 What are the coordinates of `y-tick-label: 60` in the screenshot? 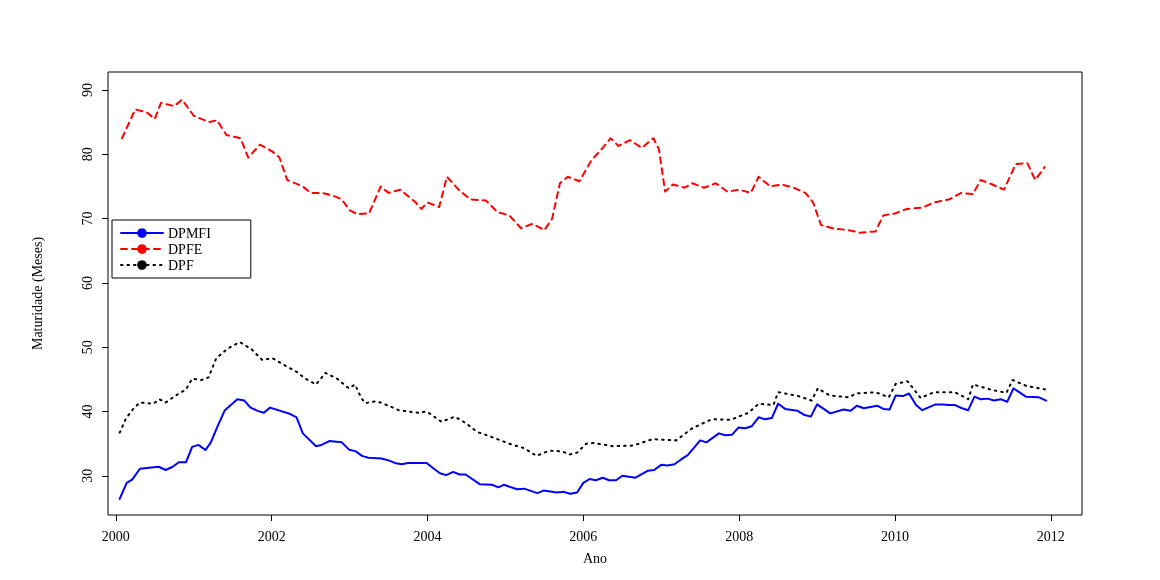 It's located at (87, 282).